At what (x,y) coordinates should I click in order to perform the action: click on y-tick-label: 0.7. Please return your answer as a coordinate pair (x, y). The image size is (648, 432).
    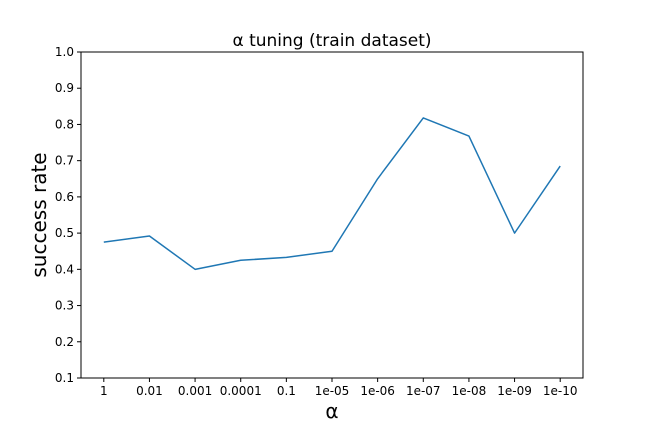
    Looking at the image, I should click on (64, 161).